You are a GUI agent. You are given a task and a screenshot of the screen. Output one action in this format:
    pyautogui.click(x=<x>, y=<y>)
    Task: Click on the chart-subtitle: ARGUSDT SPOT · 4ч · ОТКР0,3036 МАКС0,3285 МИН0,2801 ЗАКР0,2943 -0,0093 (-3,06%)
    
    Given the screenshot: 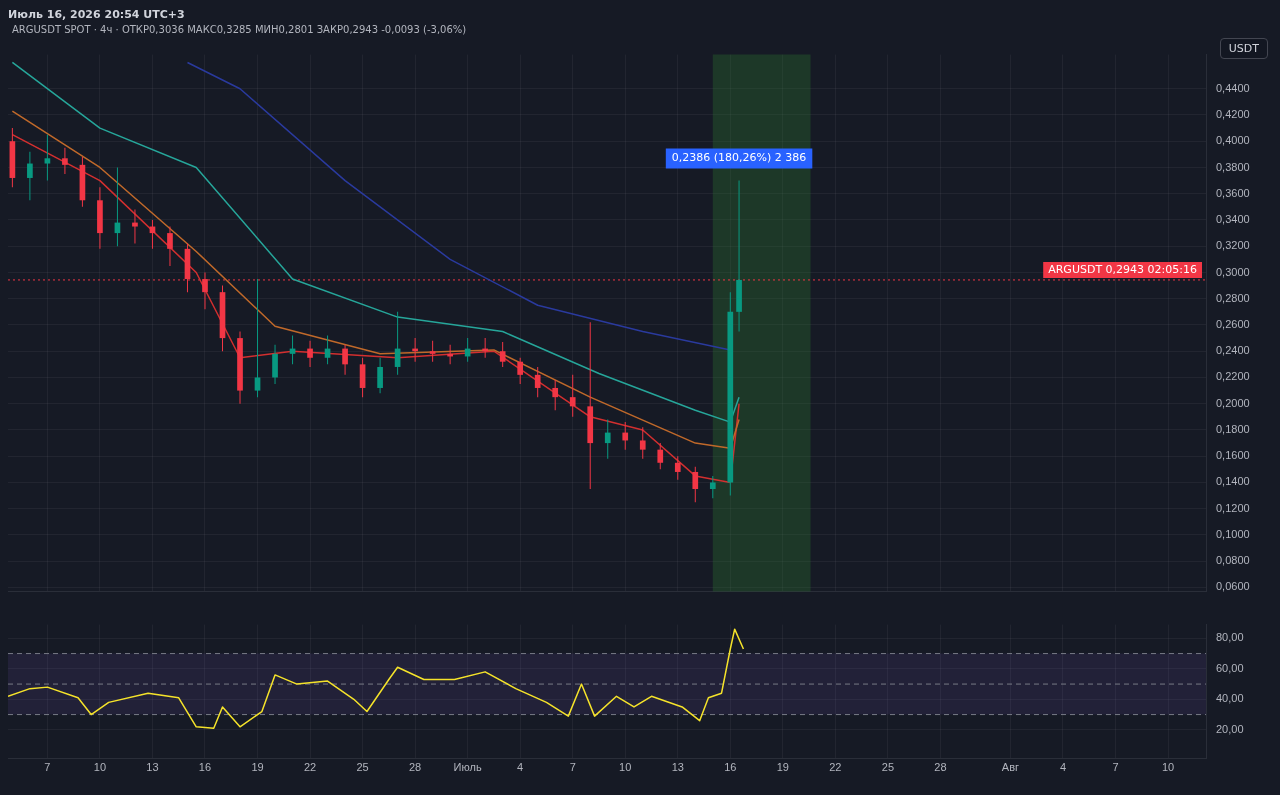 What is the action you would take?
    pyautogui.click(x=239, y=30)
    